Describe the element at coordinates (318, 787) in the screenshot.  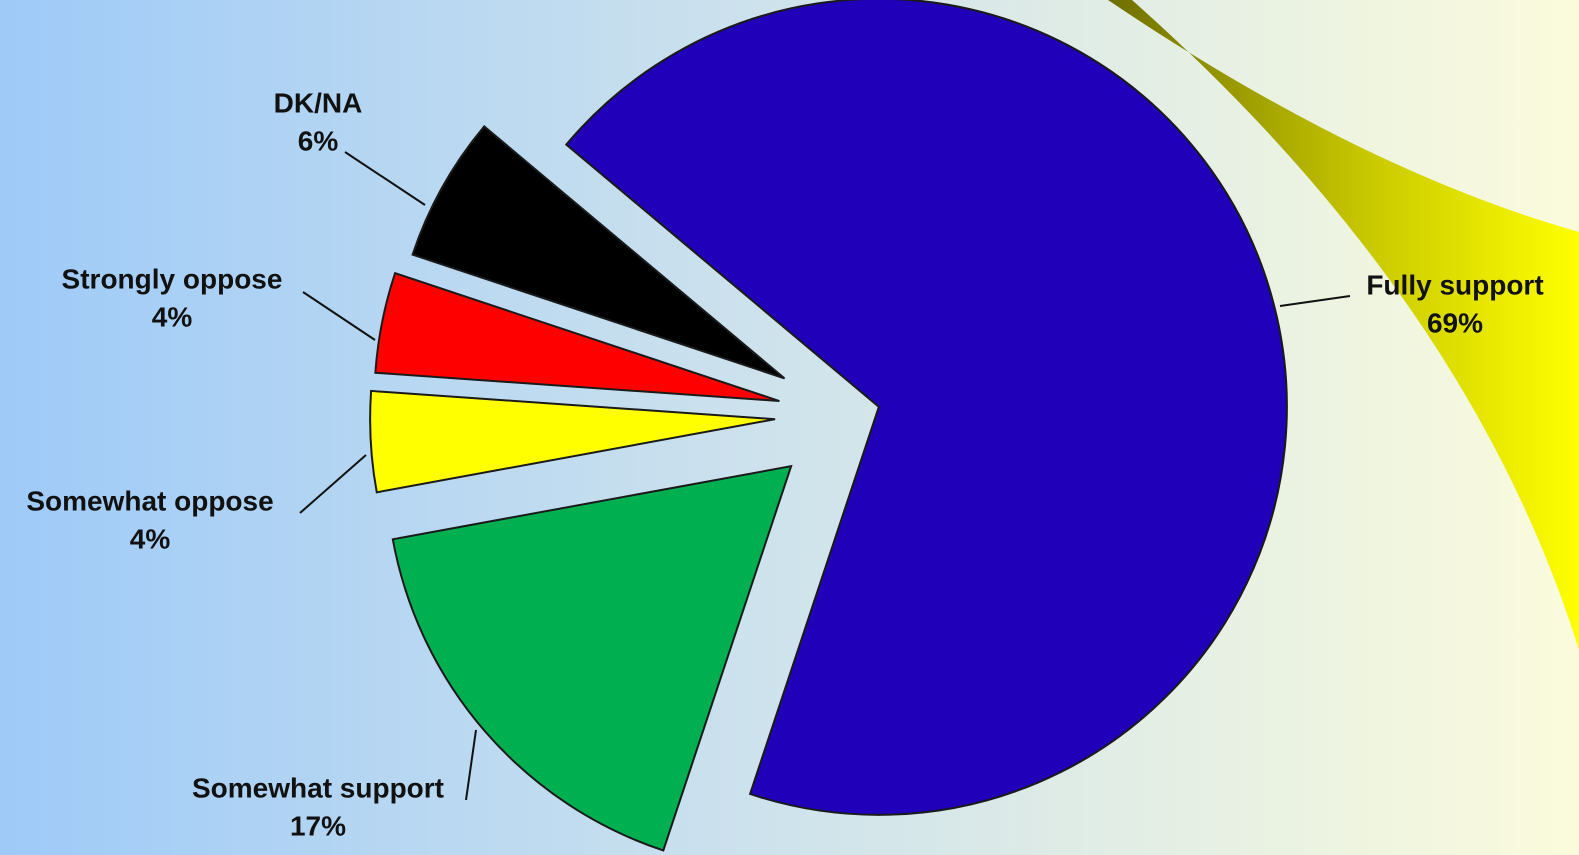
I see `slice-label: Somewhat support` at that location.